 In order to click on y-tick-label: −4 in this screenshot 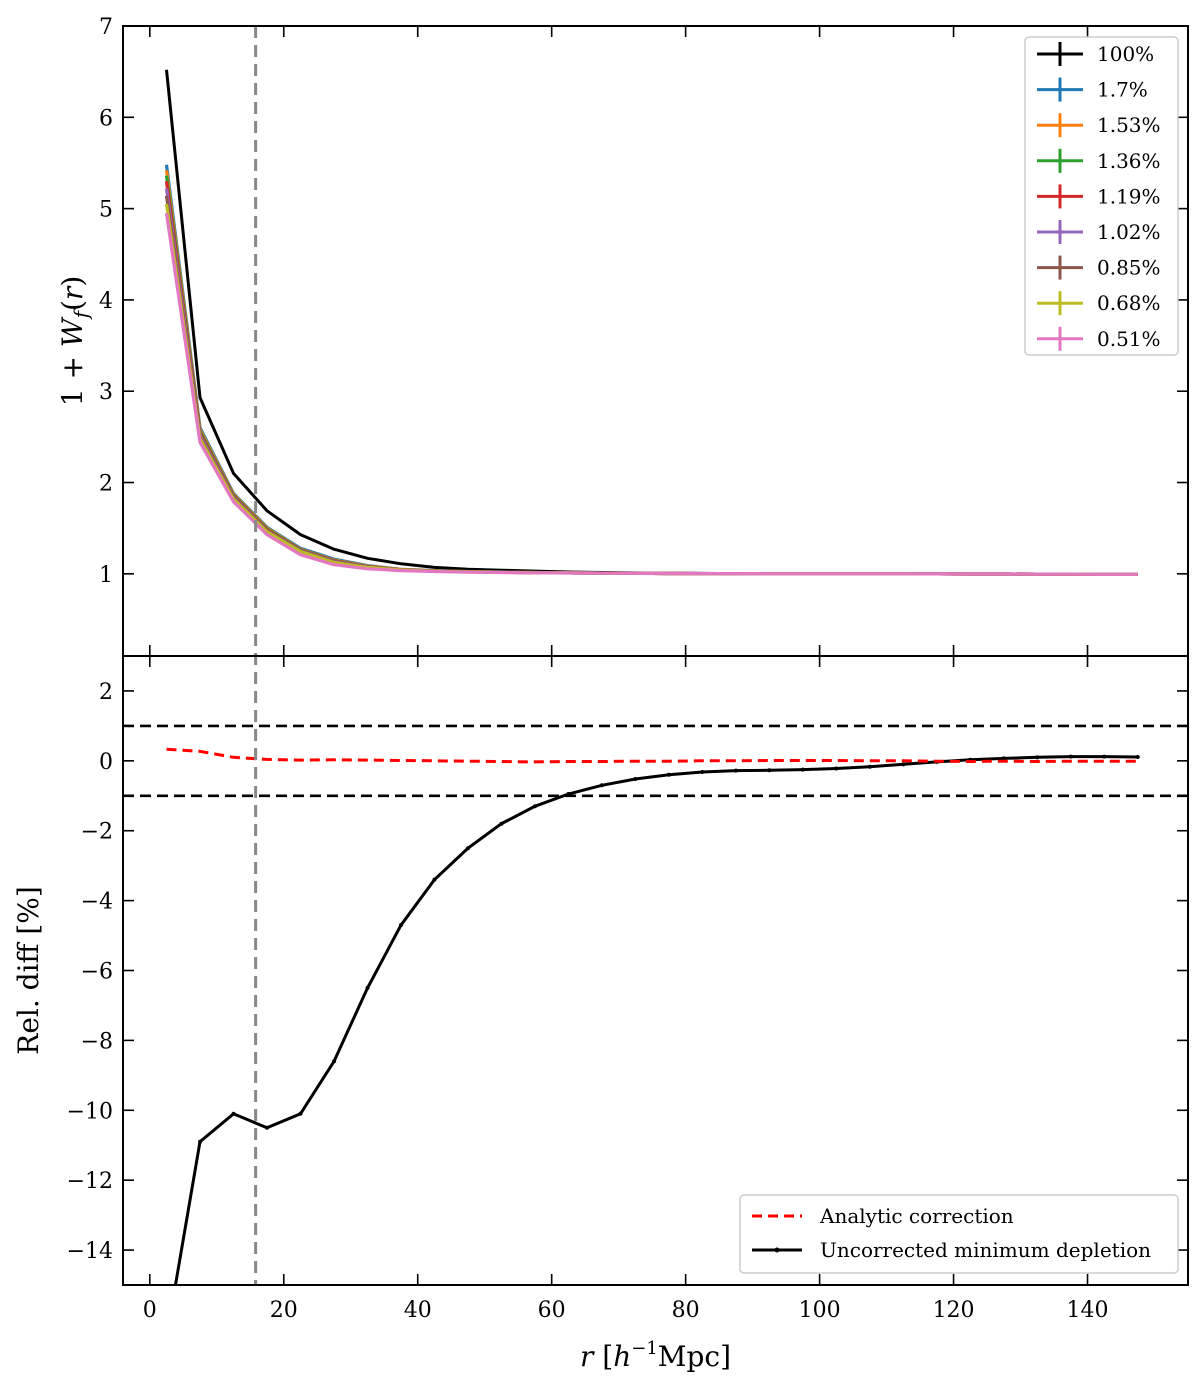, I will do `click(97, 902)`.